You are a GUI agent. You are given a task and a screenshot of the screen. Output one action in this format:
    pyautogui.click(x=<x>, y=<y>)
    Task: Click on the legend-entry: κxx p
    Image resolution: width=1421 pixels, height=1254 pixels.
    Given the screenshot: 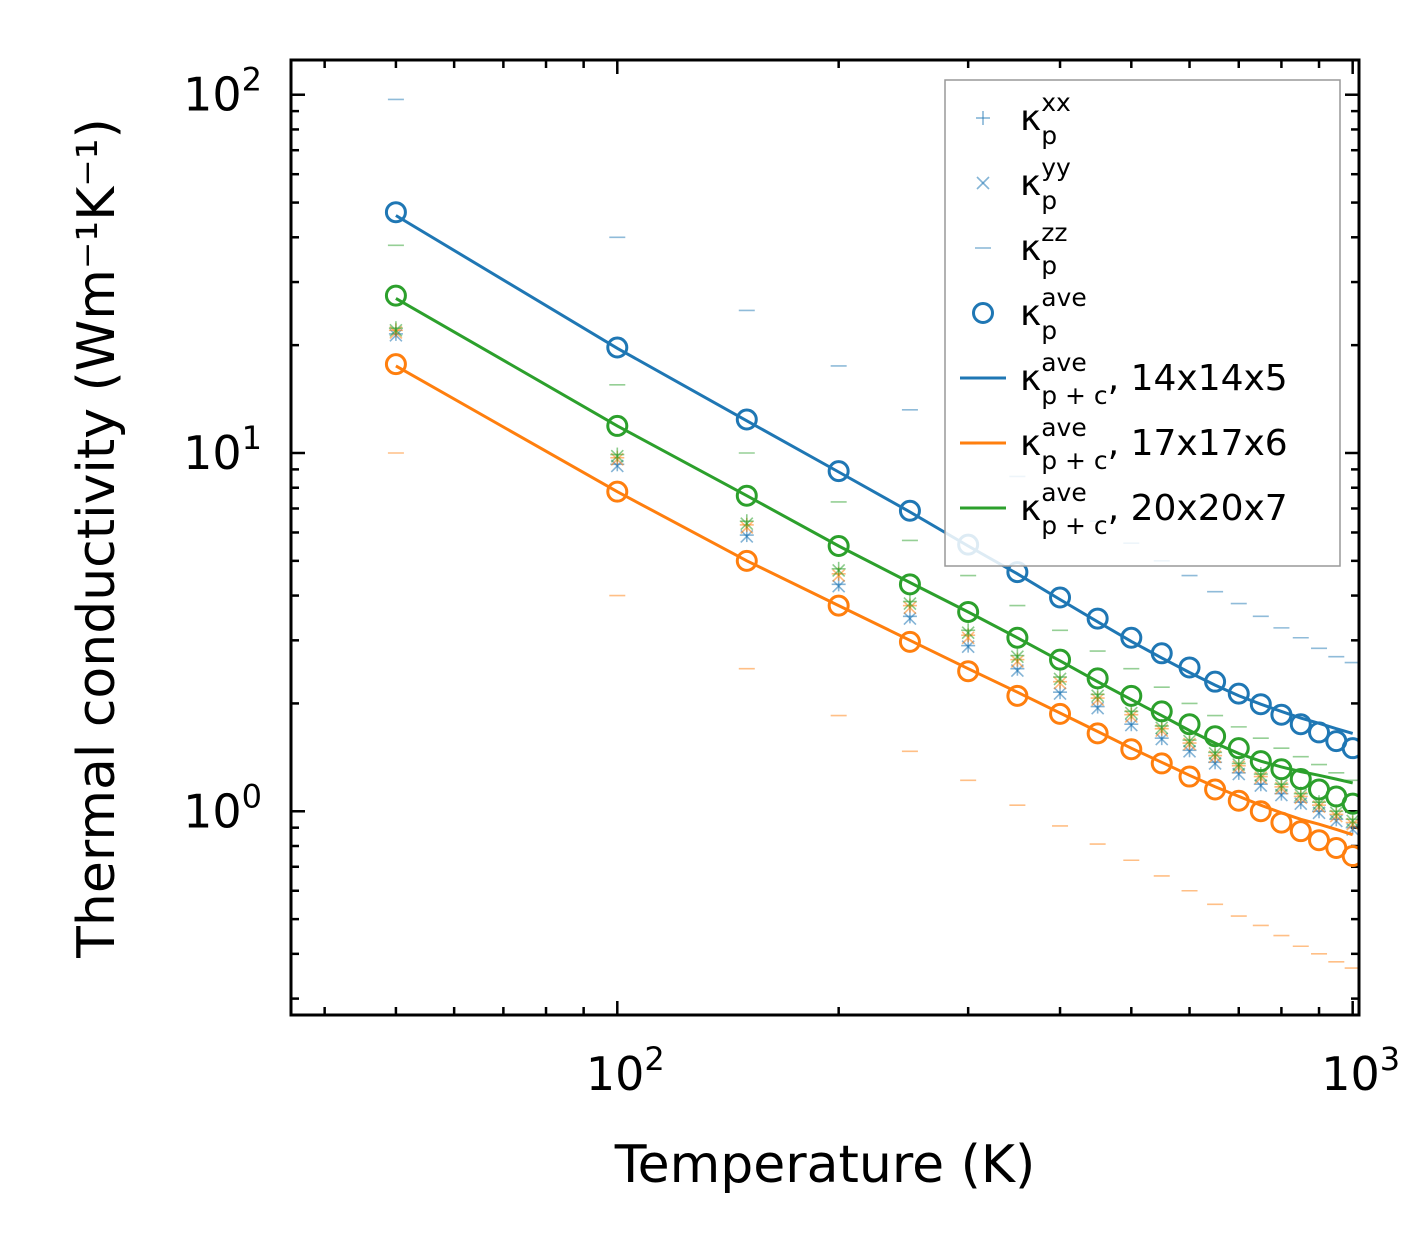 What is the action you would take?
    pyautogui.click(x=1023, y=119)
    